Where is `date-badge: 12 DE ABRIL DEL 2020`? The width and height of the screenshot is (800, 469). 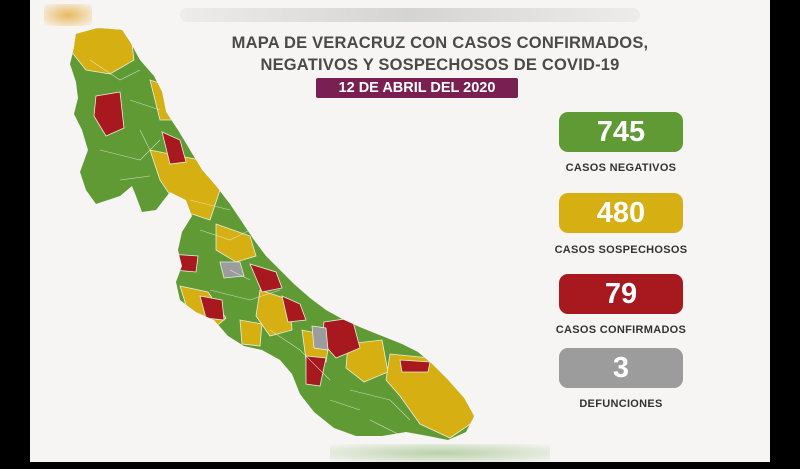 date-badge: 12 DE ABRIL DEL 2020 is located at coordinates (417, 88).